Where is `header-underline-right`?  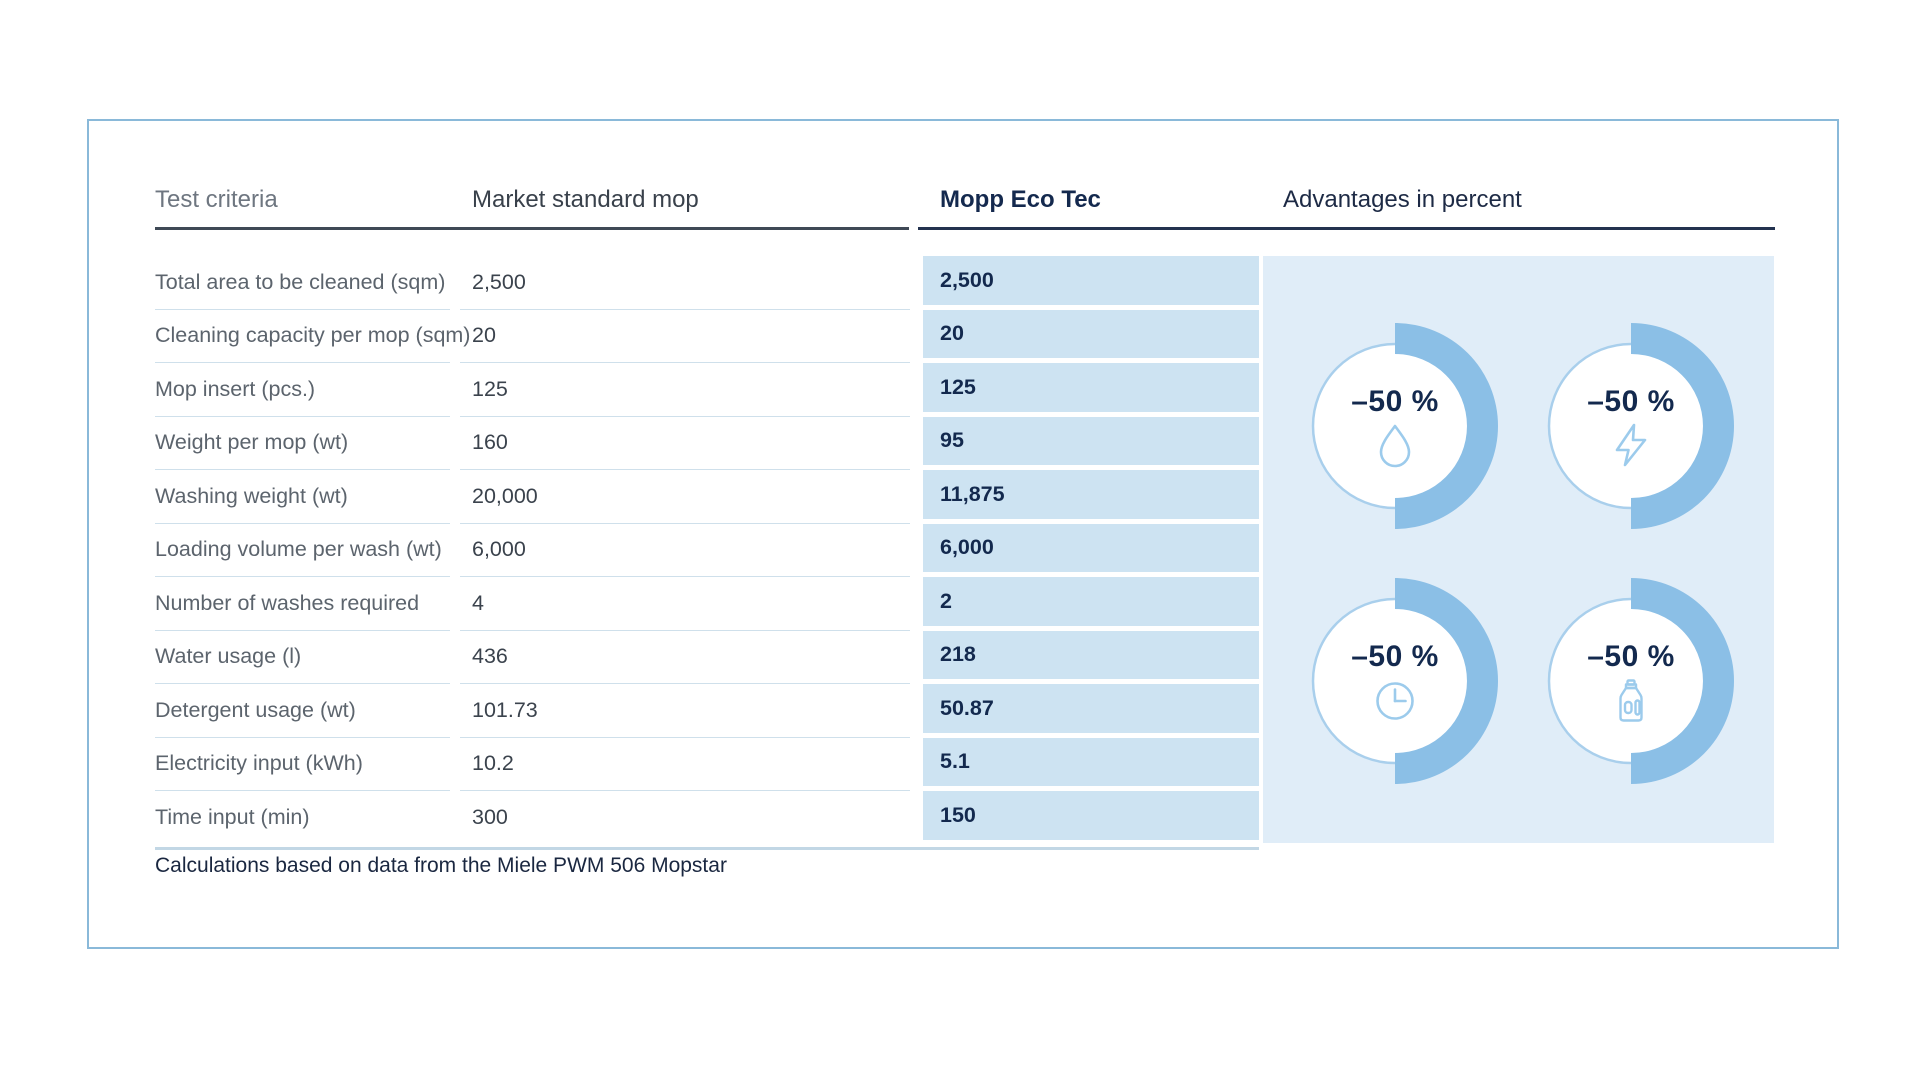
header-underline-right is located at coordinates (1346, 228).